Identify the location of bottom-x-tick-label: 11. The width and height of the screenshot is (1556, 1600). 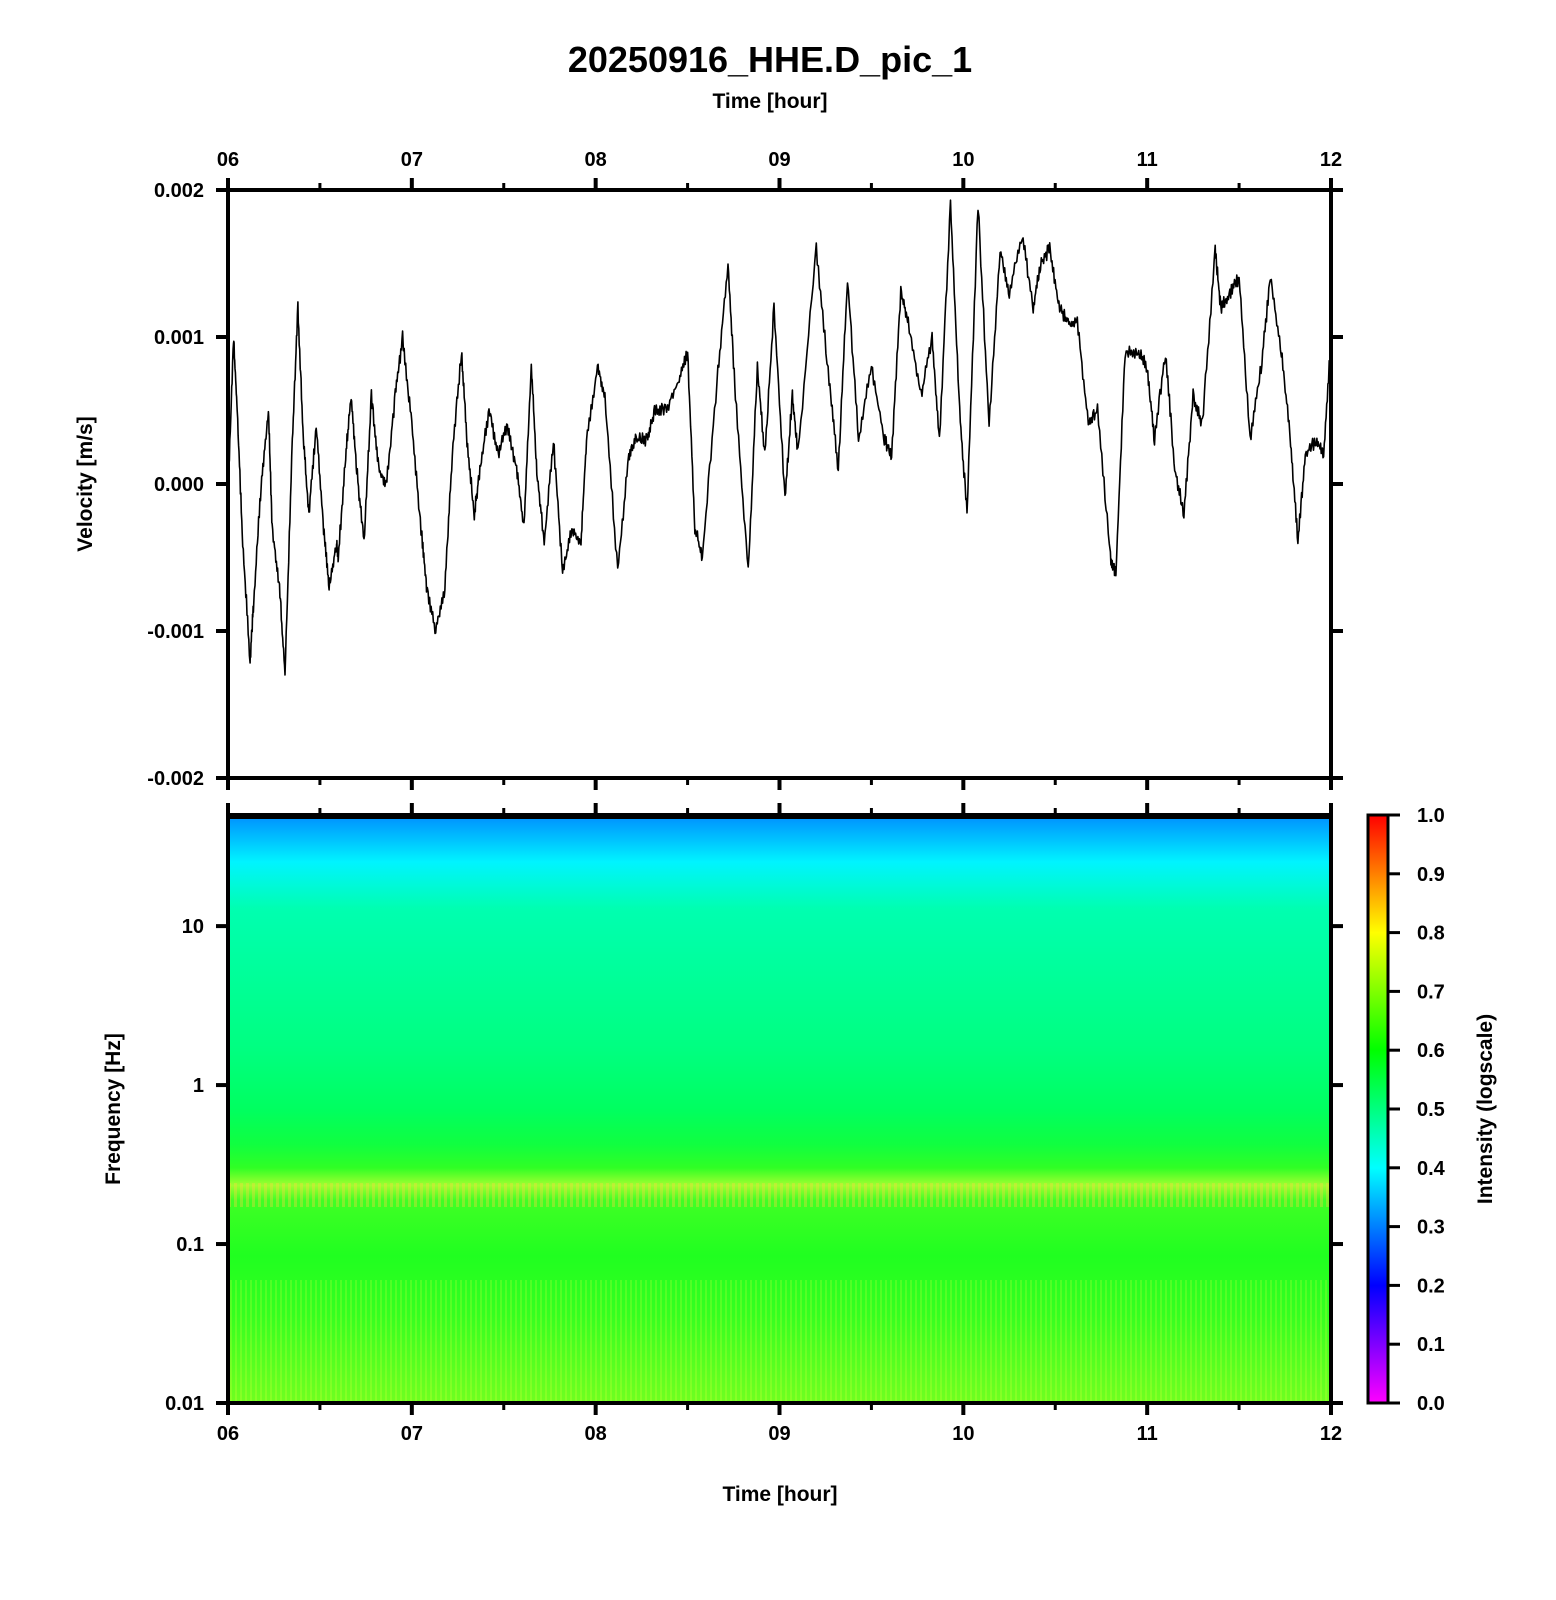
(1147, 1434).